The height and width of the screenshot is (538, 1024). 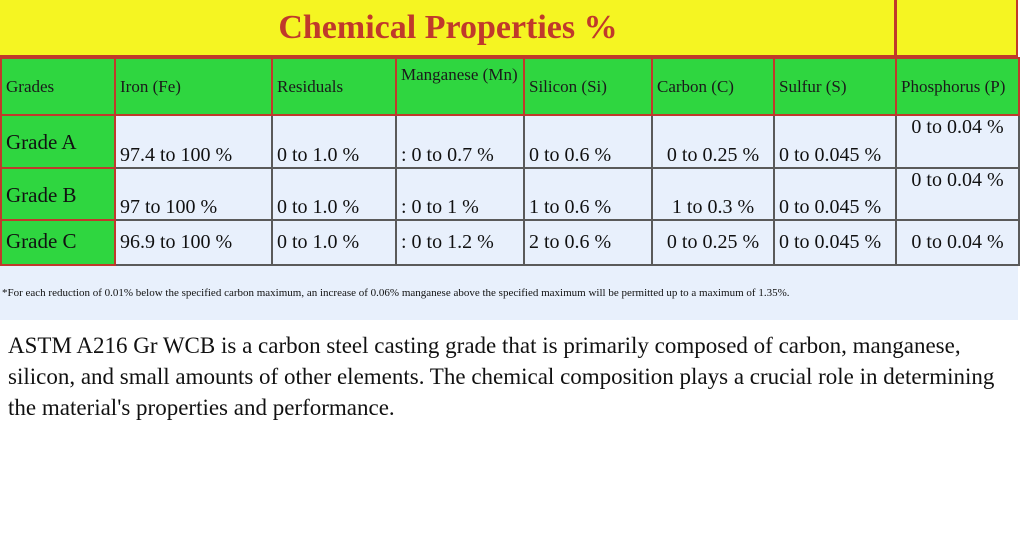 I want to click on table-cell: 1 to 0.6 %, so click(x=588, y=194).